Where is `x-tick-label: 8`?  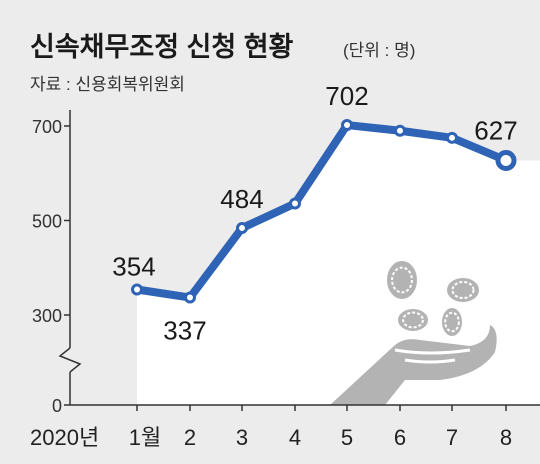 x-tick-label: 8 is located at coordinates (506, 437).